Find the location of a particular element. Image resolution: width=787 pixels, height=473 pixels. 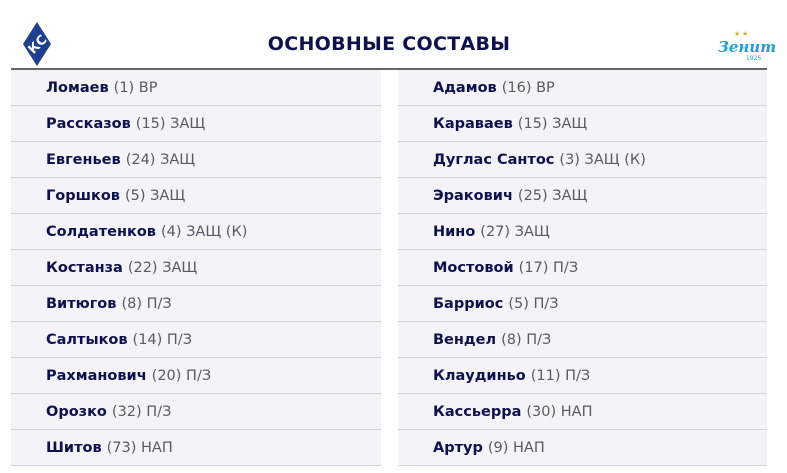

player-name: Дуглас Сантос is located at coordinates (494, 159).